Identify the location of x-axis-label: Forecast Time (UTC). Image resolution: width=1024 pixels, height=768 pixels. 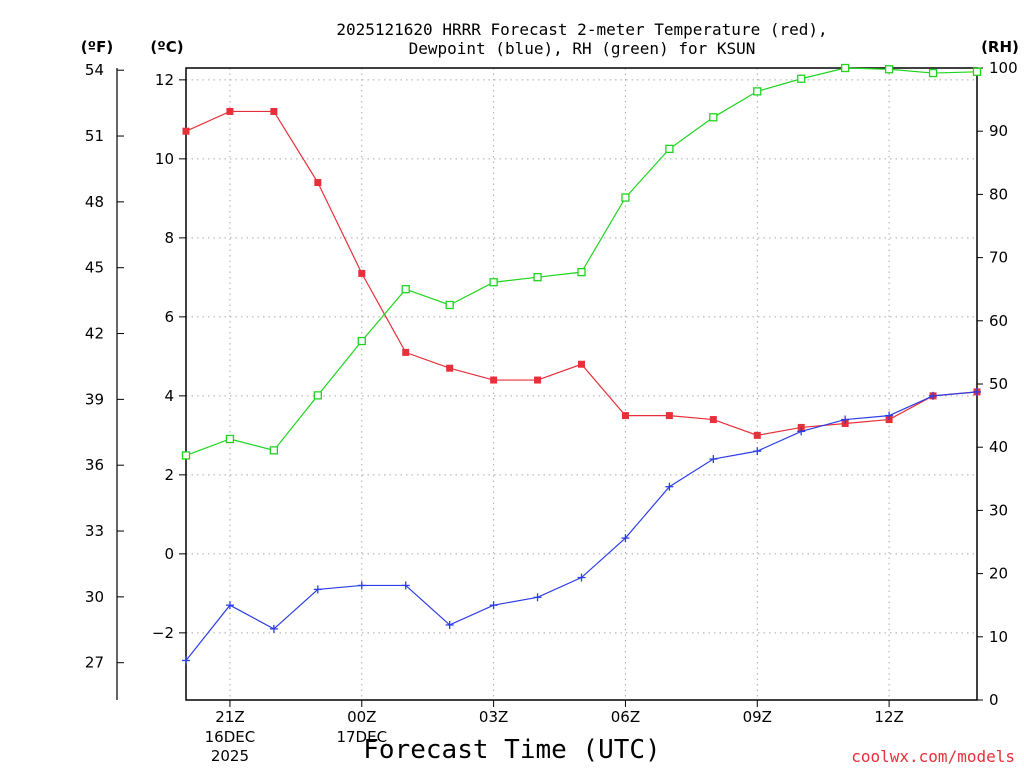
(511, 750).